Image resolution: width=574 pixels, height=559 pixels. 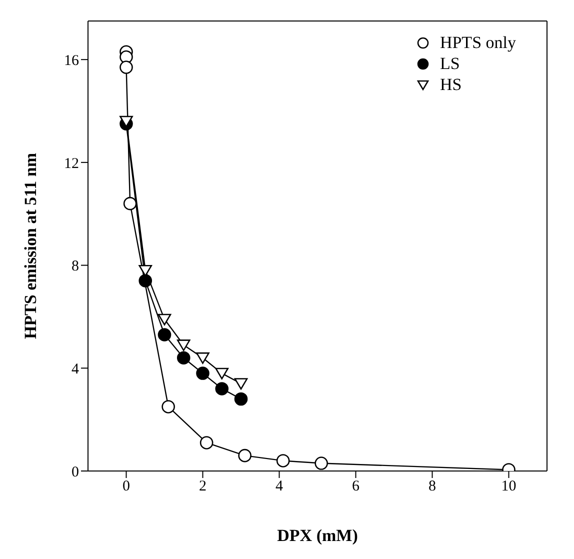 What do you see at coordinates (356, 486) in the screenshot?
I see `x-tick-label: 6` at bounding box center [356, 486].